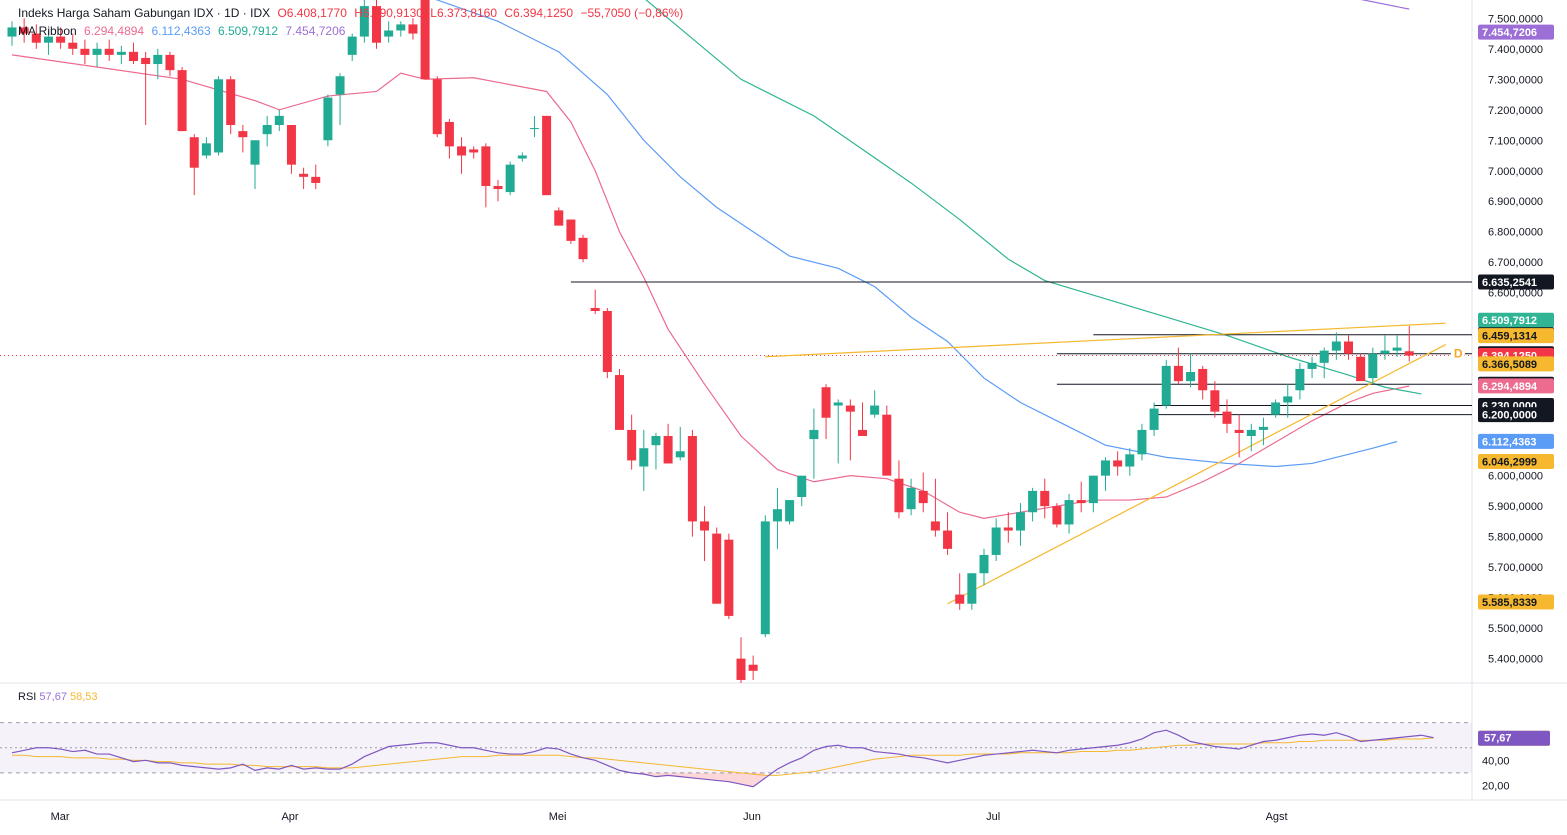  What do you see at coordinates (1515, 19) in the screenshot?
I see `price-tick-label: 7.500,0000` at bounding box center [1515, 19].